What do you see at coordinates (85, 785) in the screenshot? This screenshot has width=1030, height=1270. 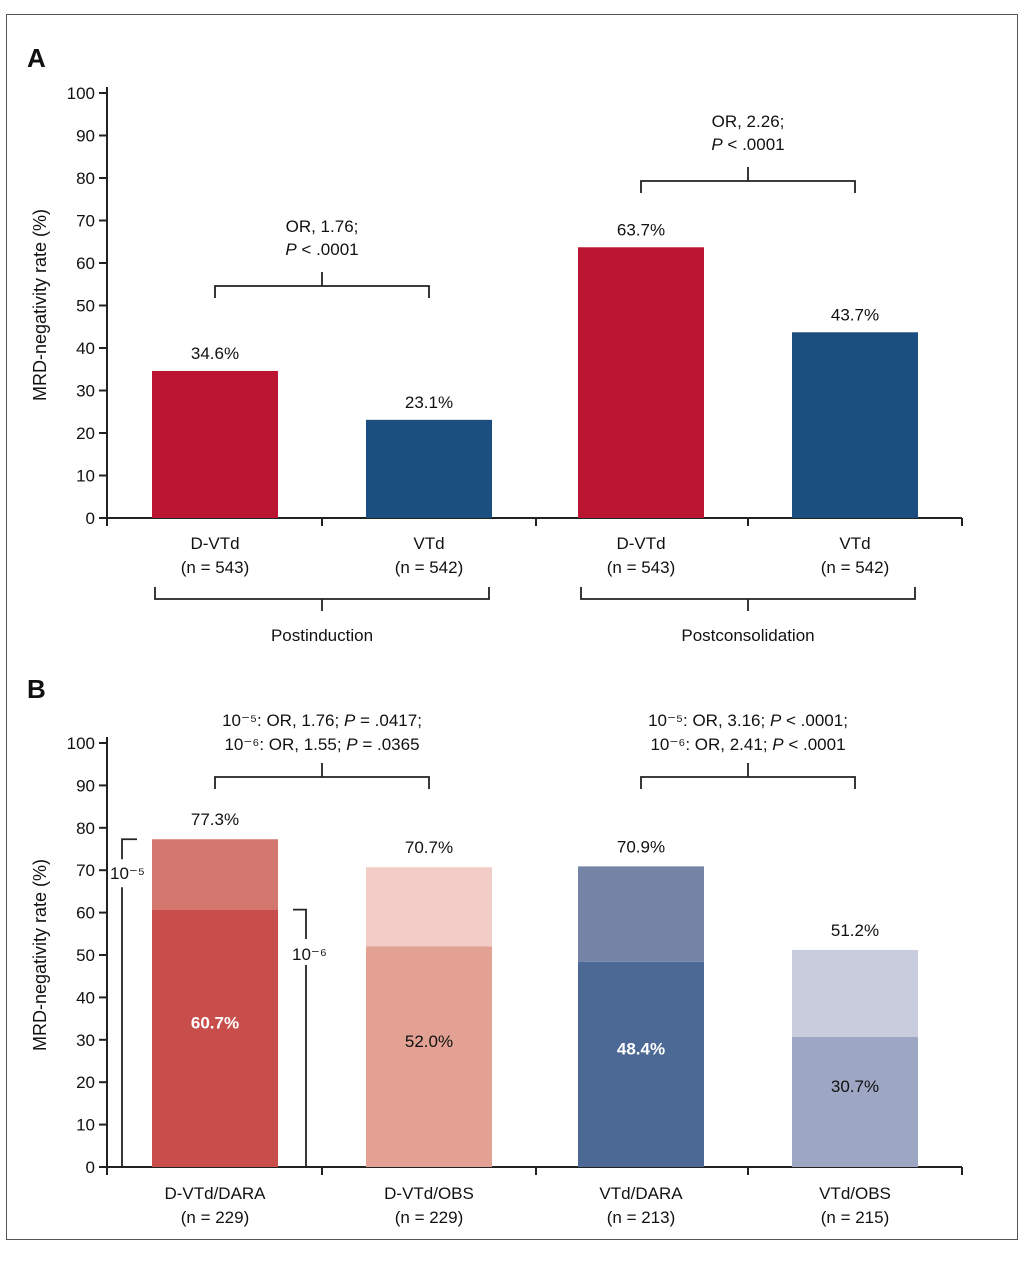 I see `panel-b-y-tick-label: 90` at bounding box center [85, 785].